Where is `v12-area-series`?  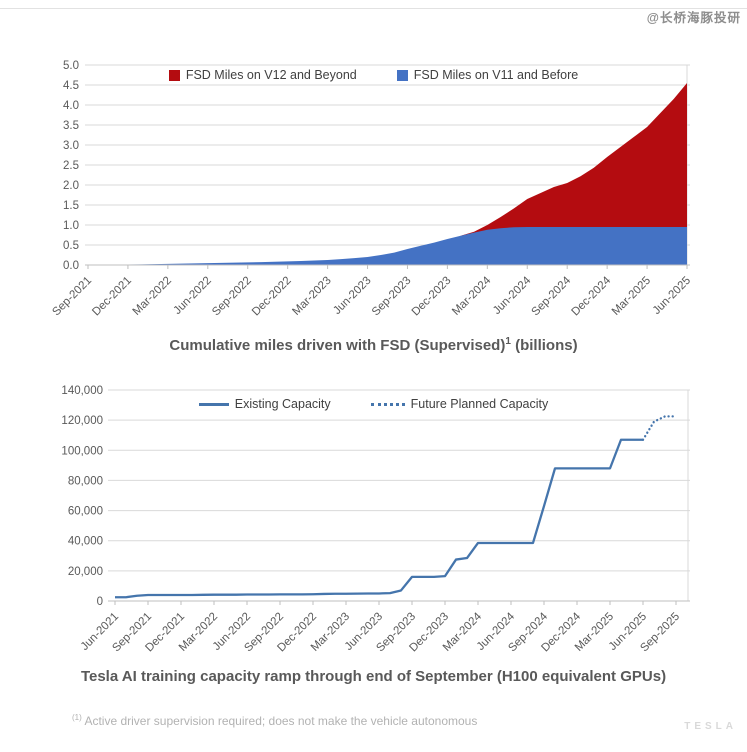
v12-area-series is located at coordinates (573, 174).